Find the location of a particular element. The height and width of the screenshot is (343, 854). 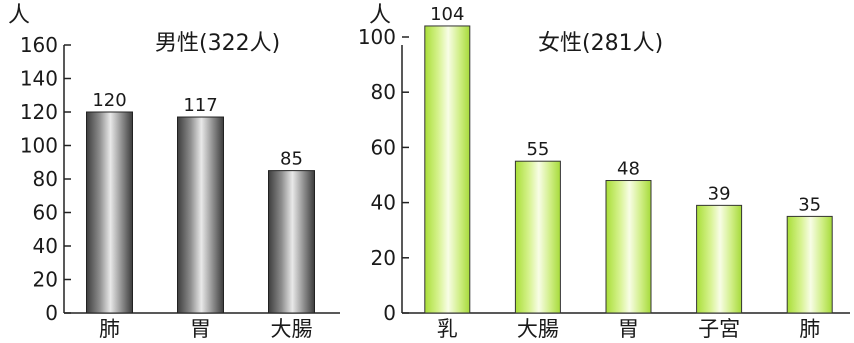

value-label: 85 is located at coordinates (291, 159).